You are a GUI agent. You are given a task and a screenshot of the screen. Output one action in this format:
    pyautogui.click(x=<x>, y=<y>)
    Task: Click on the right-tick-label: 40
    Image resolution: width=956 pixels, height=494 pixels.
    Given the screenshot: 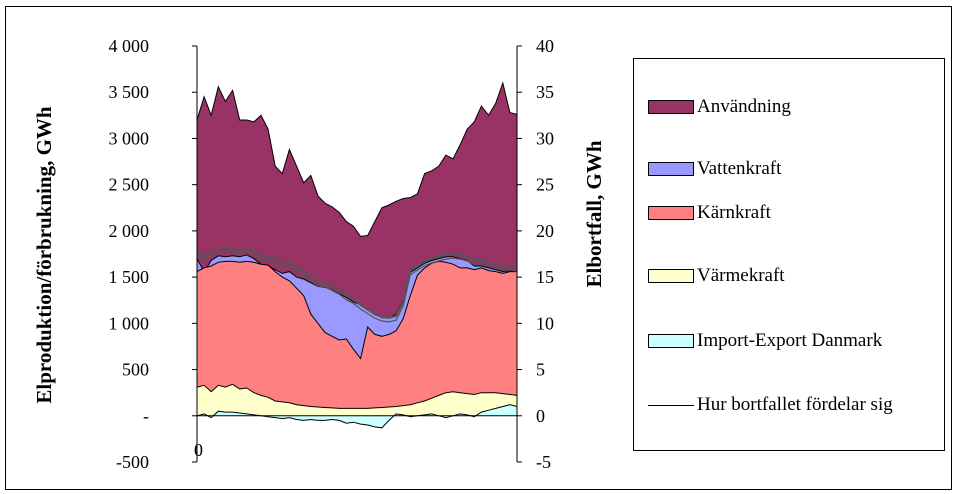 What is the action you would take?
    pyautogui.click(x=545, y=46)
    